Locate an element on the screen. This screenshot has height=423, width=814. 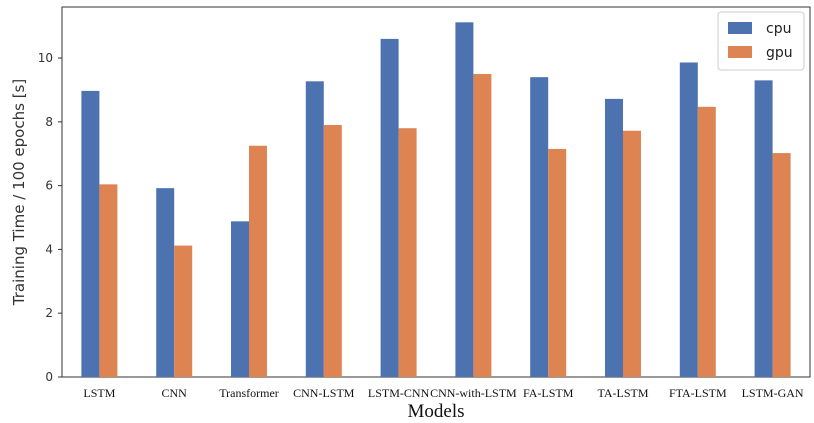
bar-gpu-lstm is located at coordinates (108, 280).